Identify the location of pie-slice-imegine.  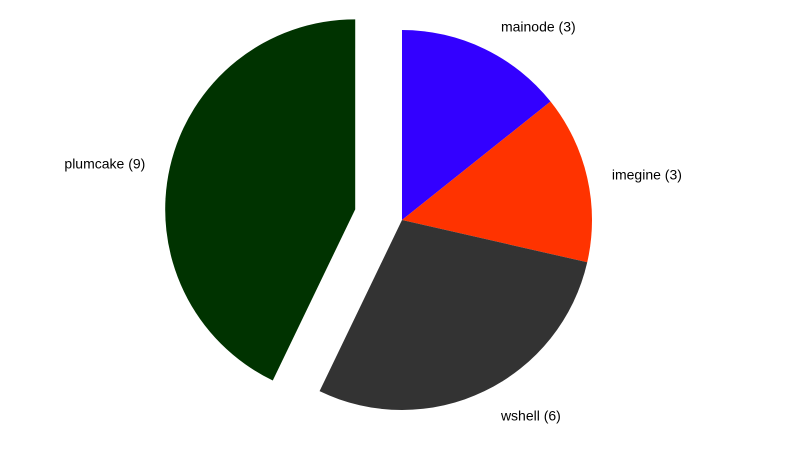
(497, 182).